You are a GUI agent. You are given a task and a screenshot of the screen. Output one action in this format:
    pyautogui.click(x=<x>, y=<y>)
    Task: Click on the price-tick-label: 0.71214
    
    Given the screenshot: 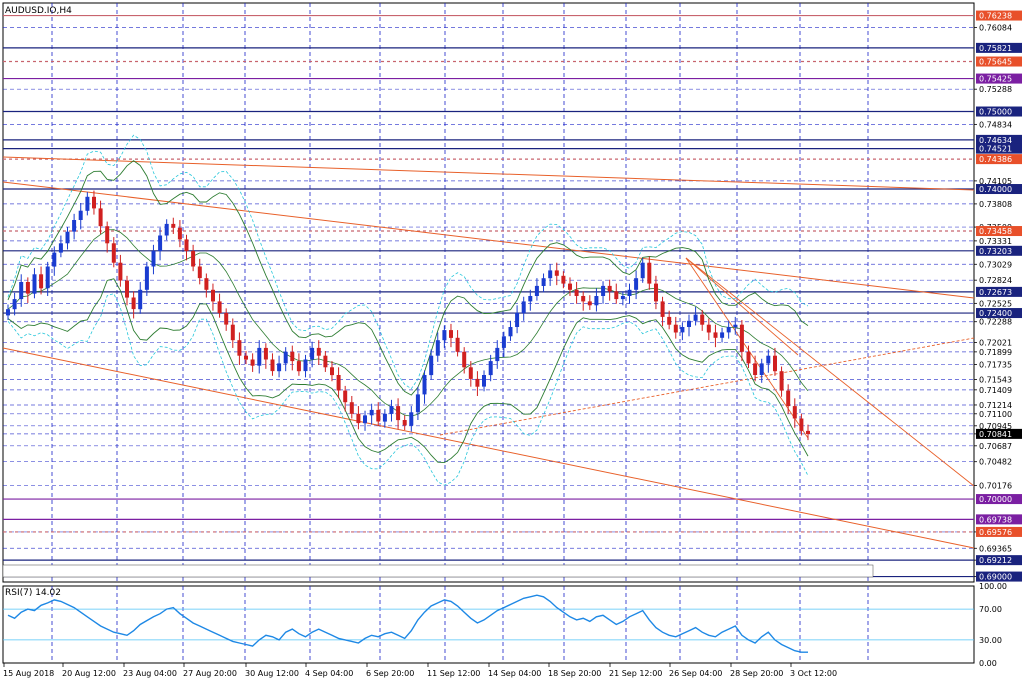 What is the action you would take?
    pyautogui.click(x=995, y=405)
    